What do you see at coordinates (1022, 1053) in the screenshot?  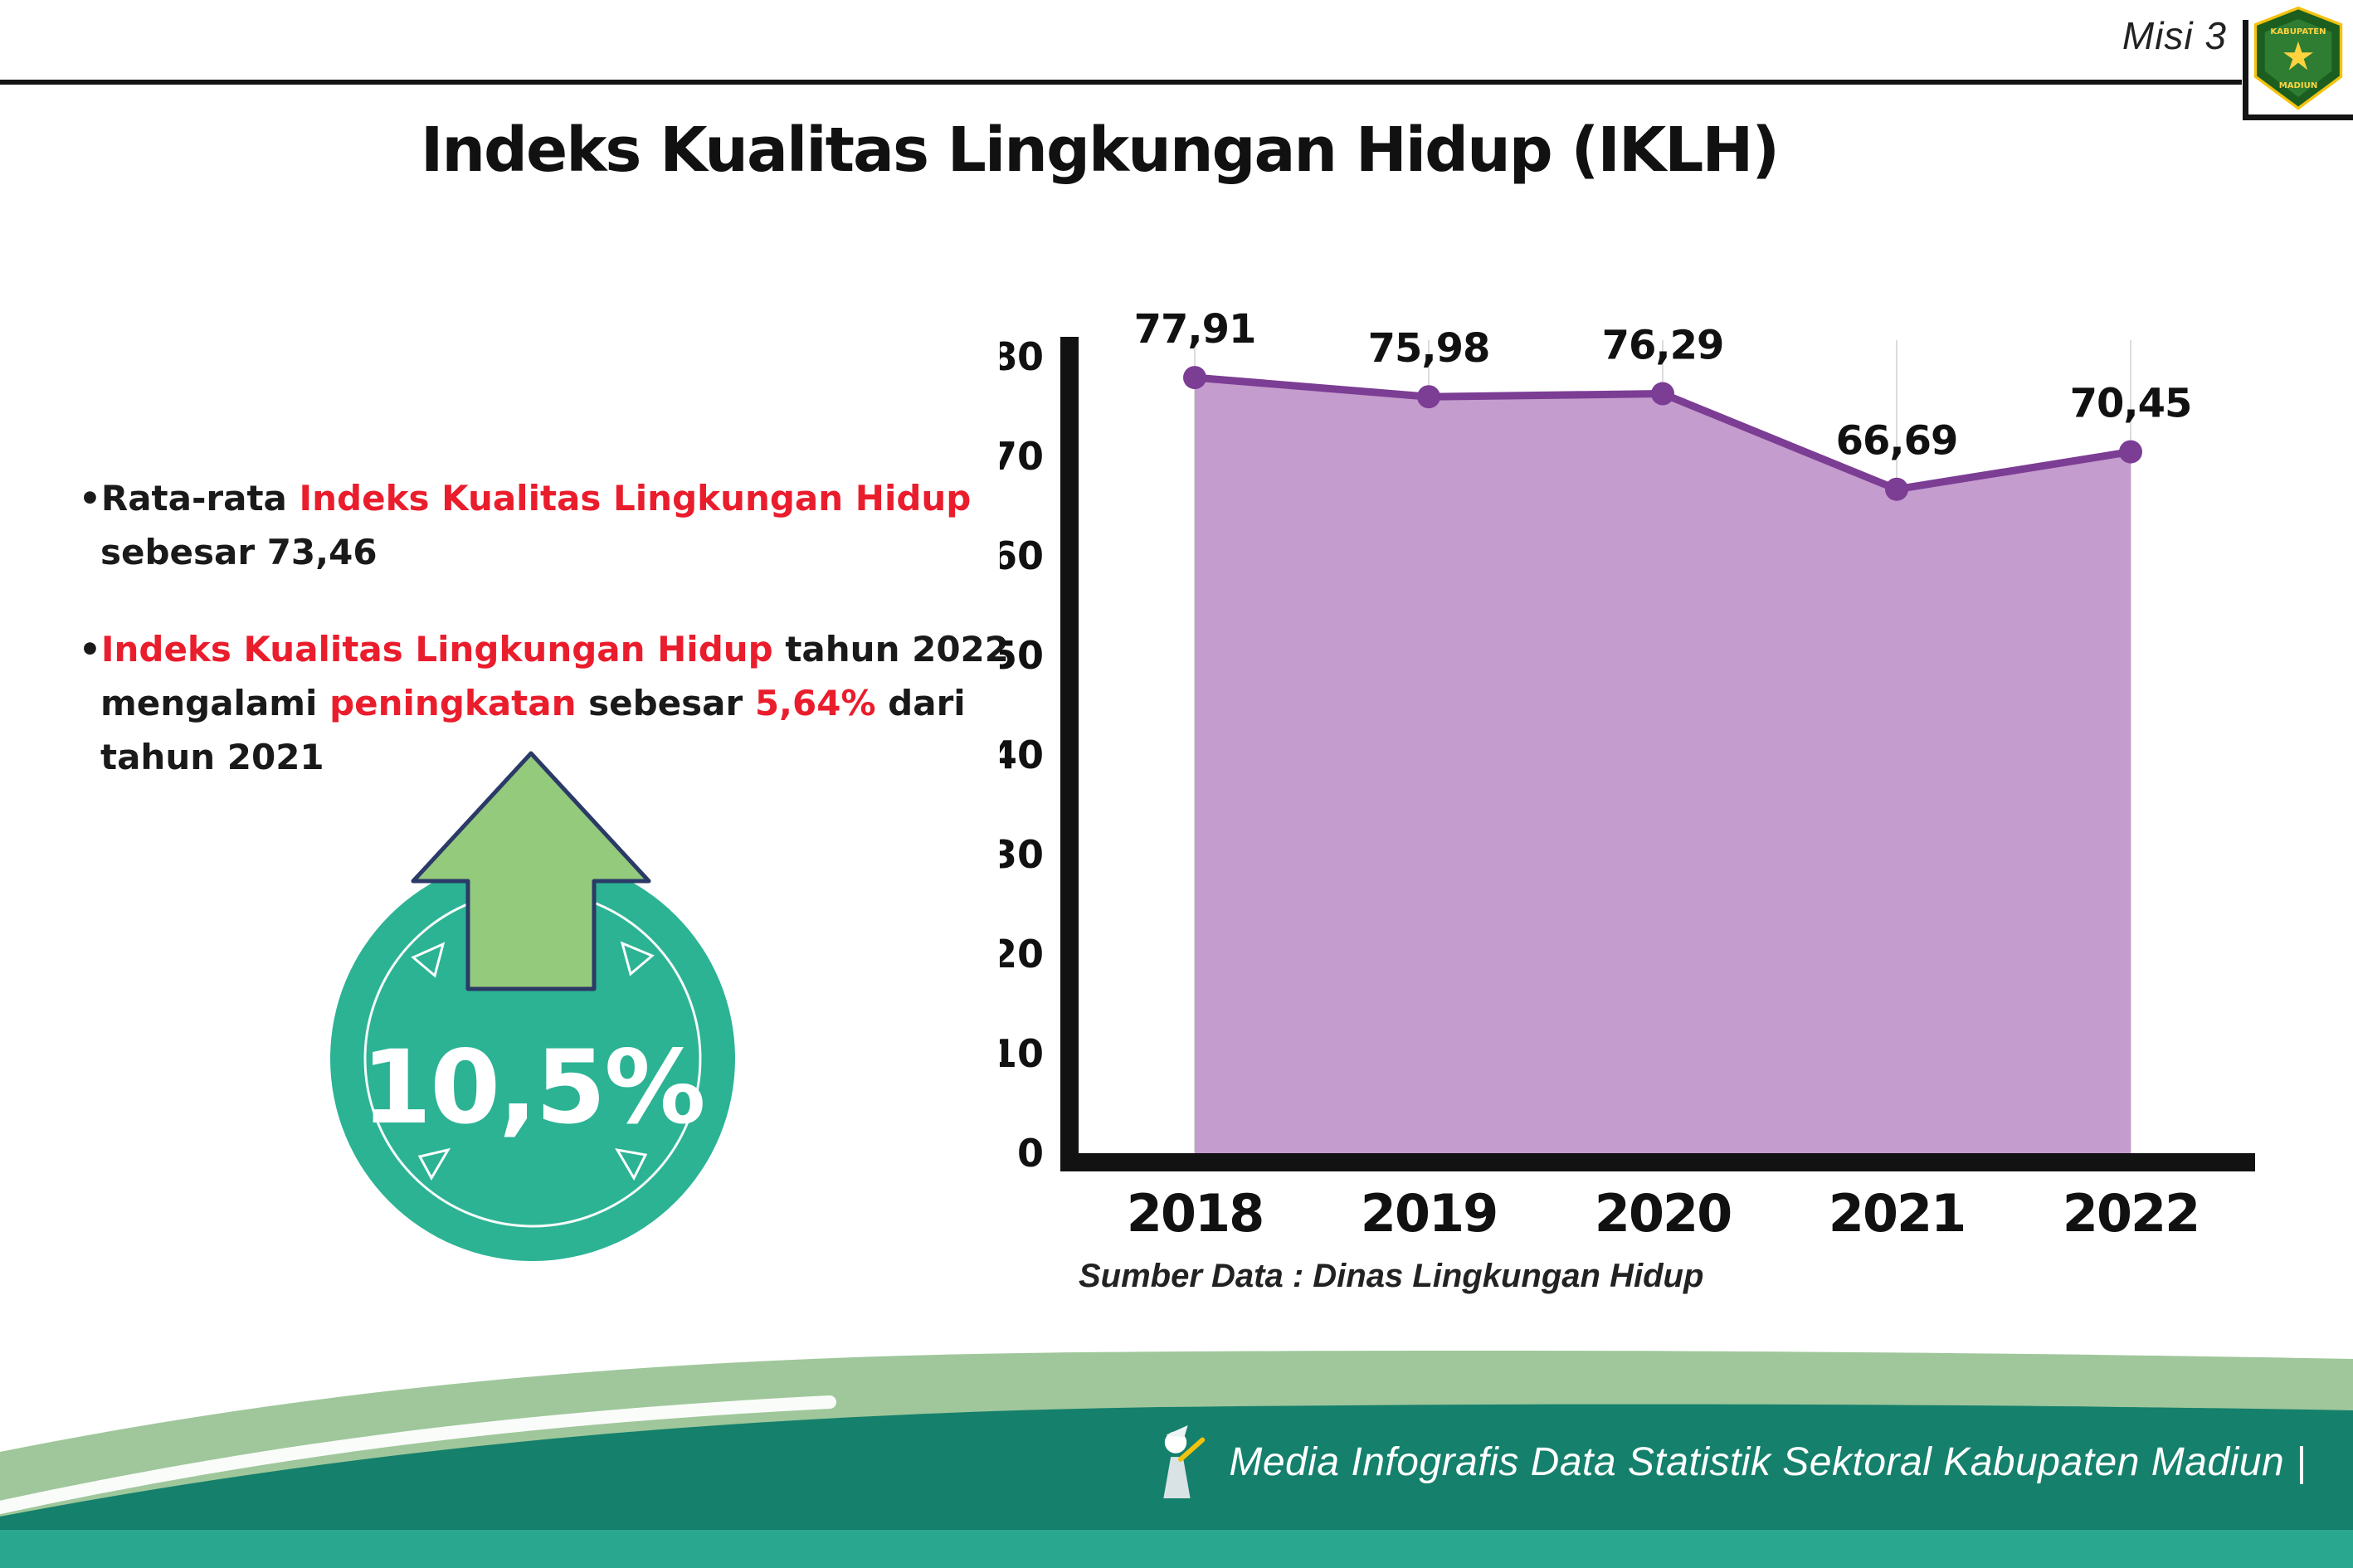 I see `y-tick-label: 10` at bounding box center [1022, 1053].